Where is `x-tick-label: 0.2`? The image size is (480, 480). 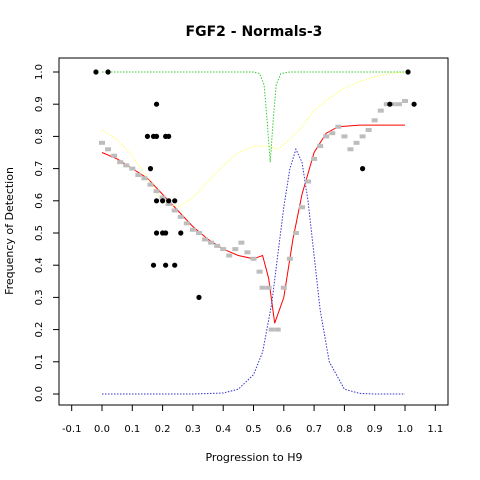 x-tick-label: 0.2 is located at coordinates (163, 429).